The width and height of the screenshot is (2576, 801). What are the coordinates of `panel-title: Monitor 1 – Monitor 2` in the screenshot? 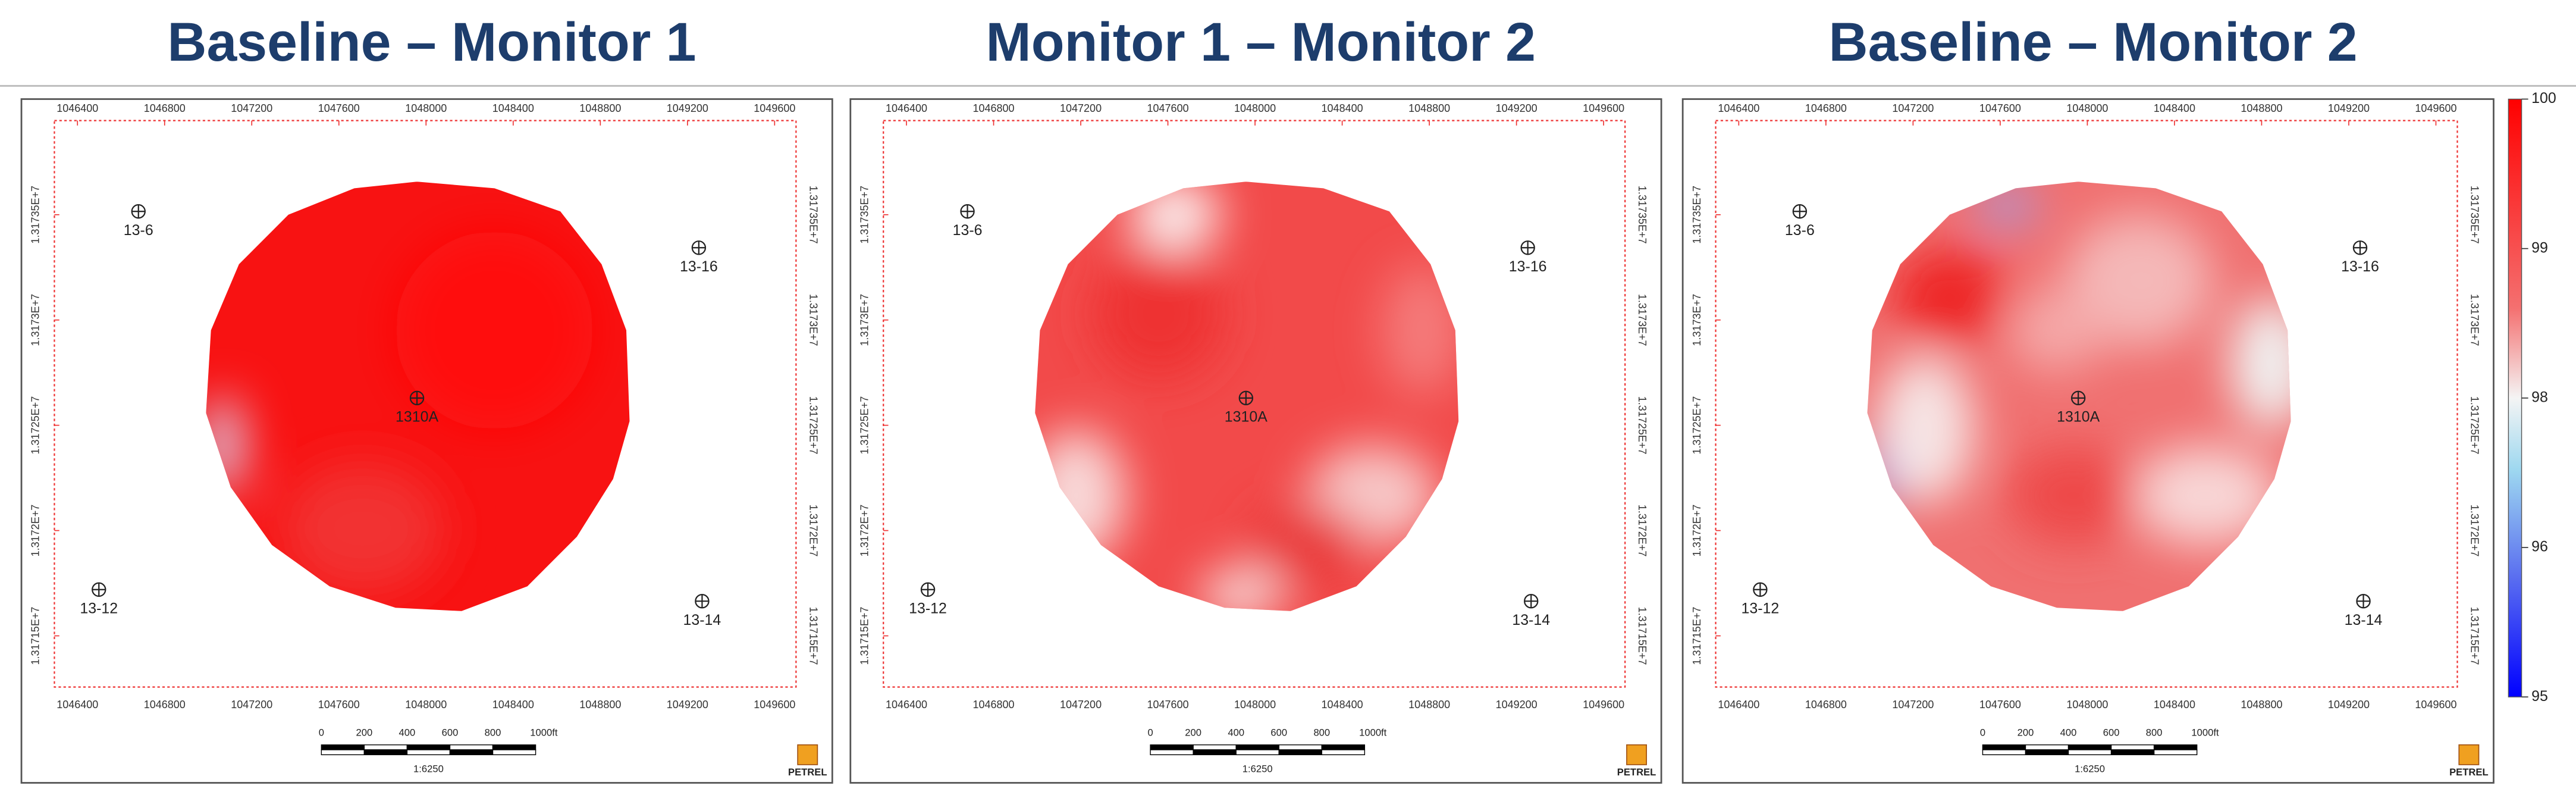 It's located at (1261, 43).